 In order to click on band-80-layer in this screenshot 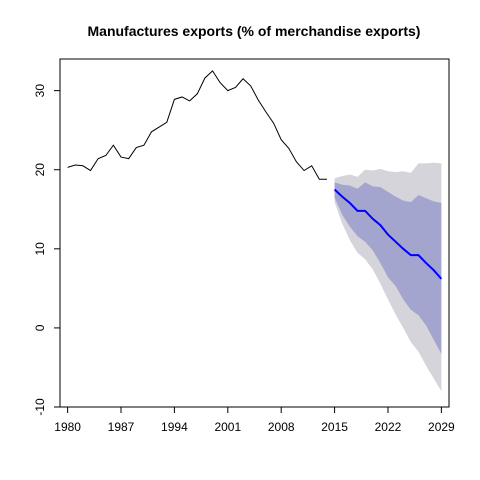, I will do `click(388, 268)`.